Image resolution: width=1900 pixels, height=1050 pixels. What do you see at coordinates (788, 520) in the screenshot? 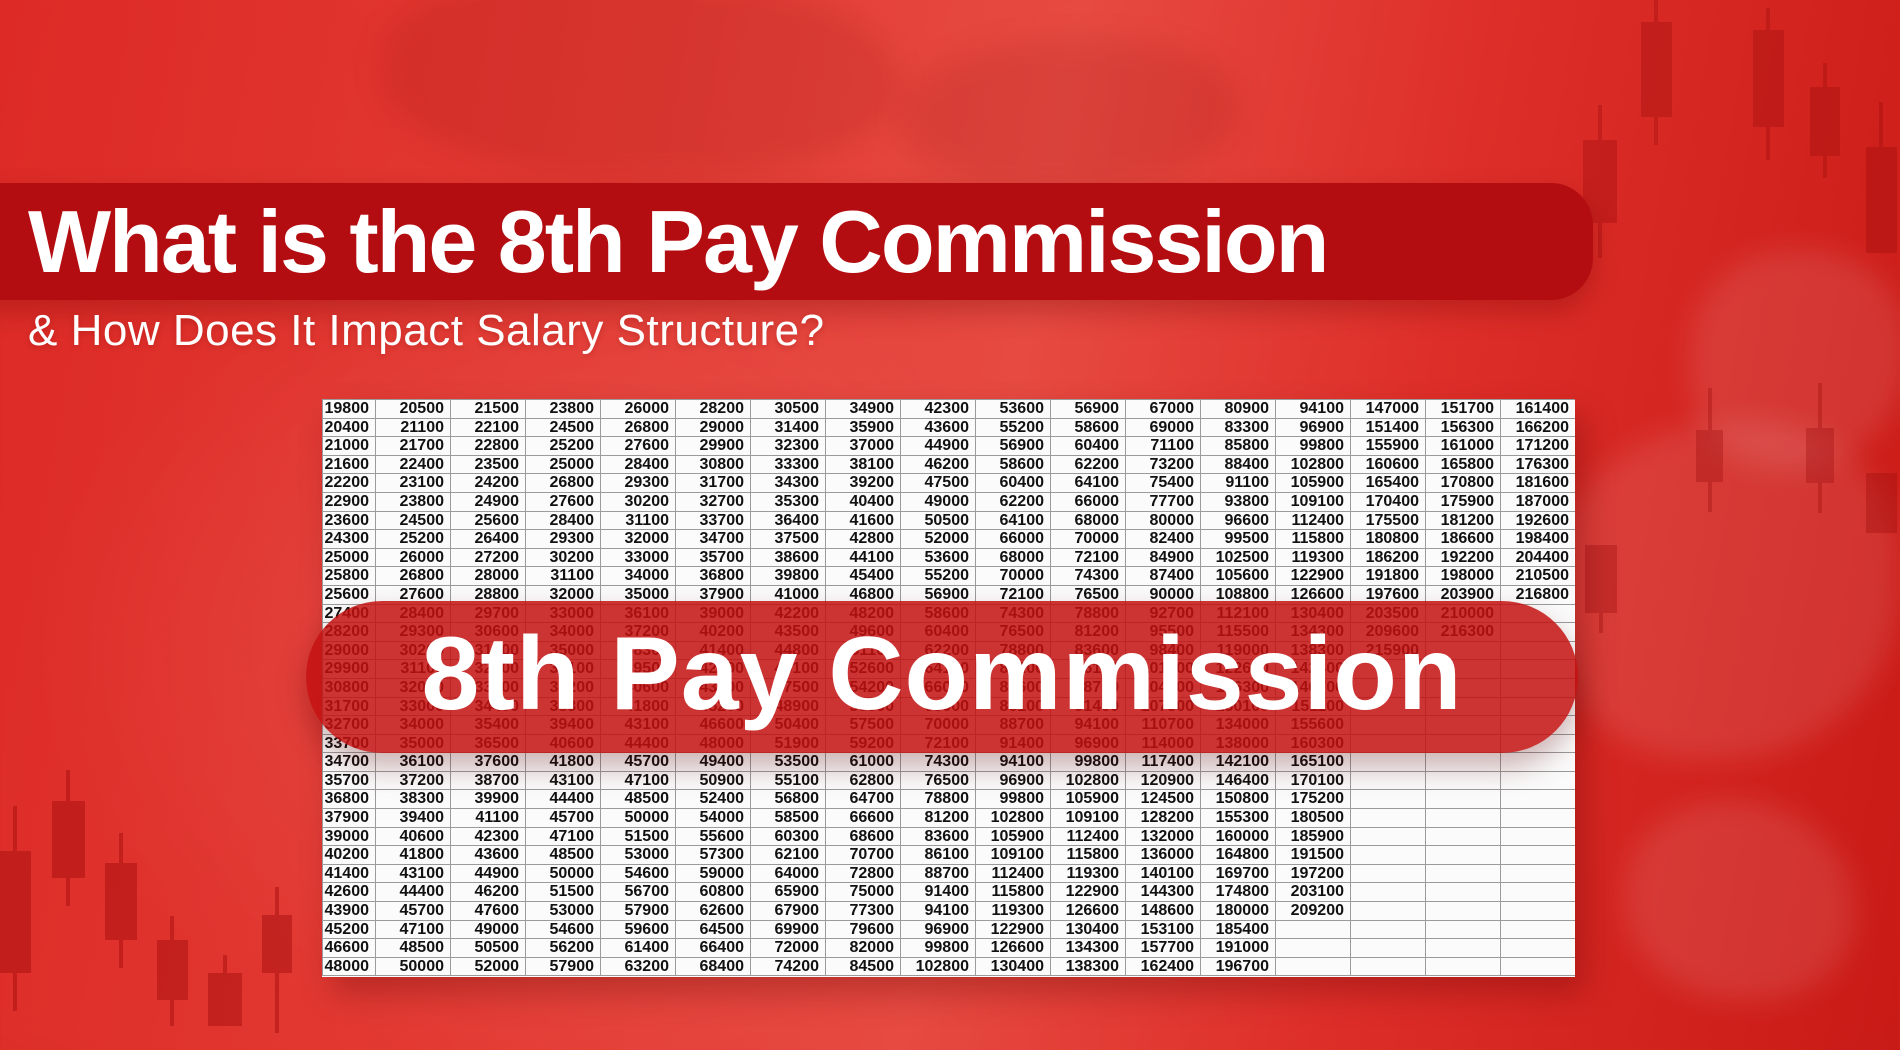
I see `table-cell: 36400` at bounding box center [788, 520].